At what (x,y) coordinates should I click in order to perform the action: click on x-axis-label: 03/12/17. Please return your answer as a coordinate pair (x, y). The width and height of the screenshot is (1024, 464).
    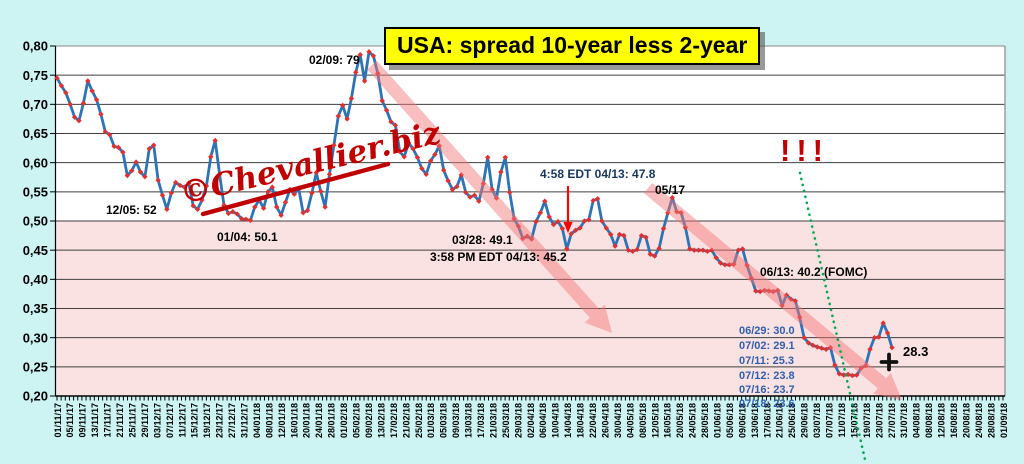
    Looking at the image, I should click on (157, 420).